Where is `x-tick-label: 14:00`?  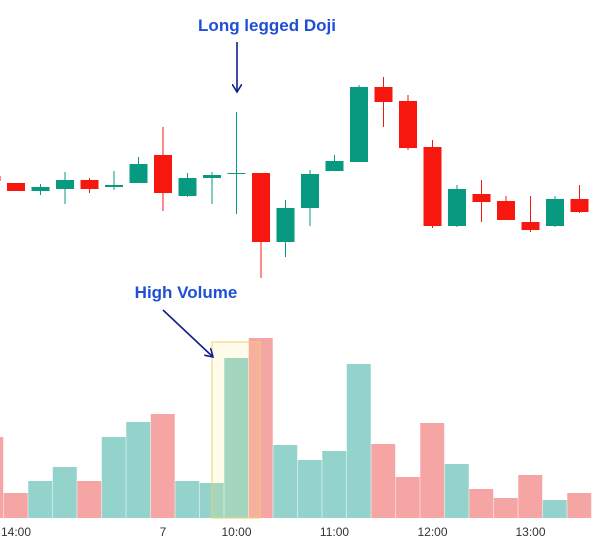 x-tick-label: 14:00 is located at coordinates (16, 532).